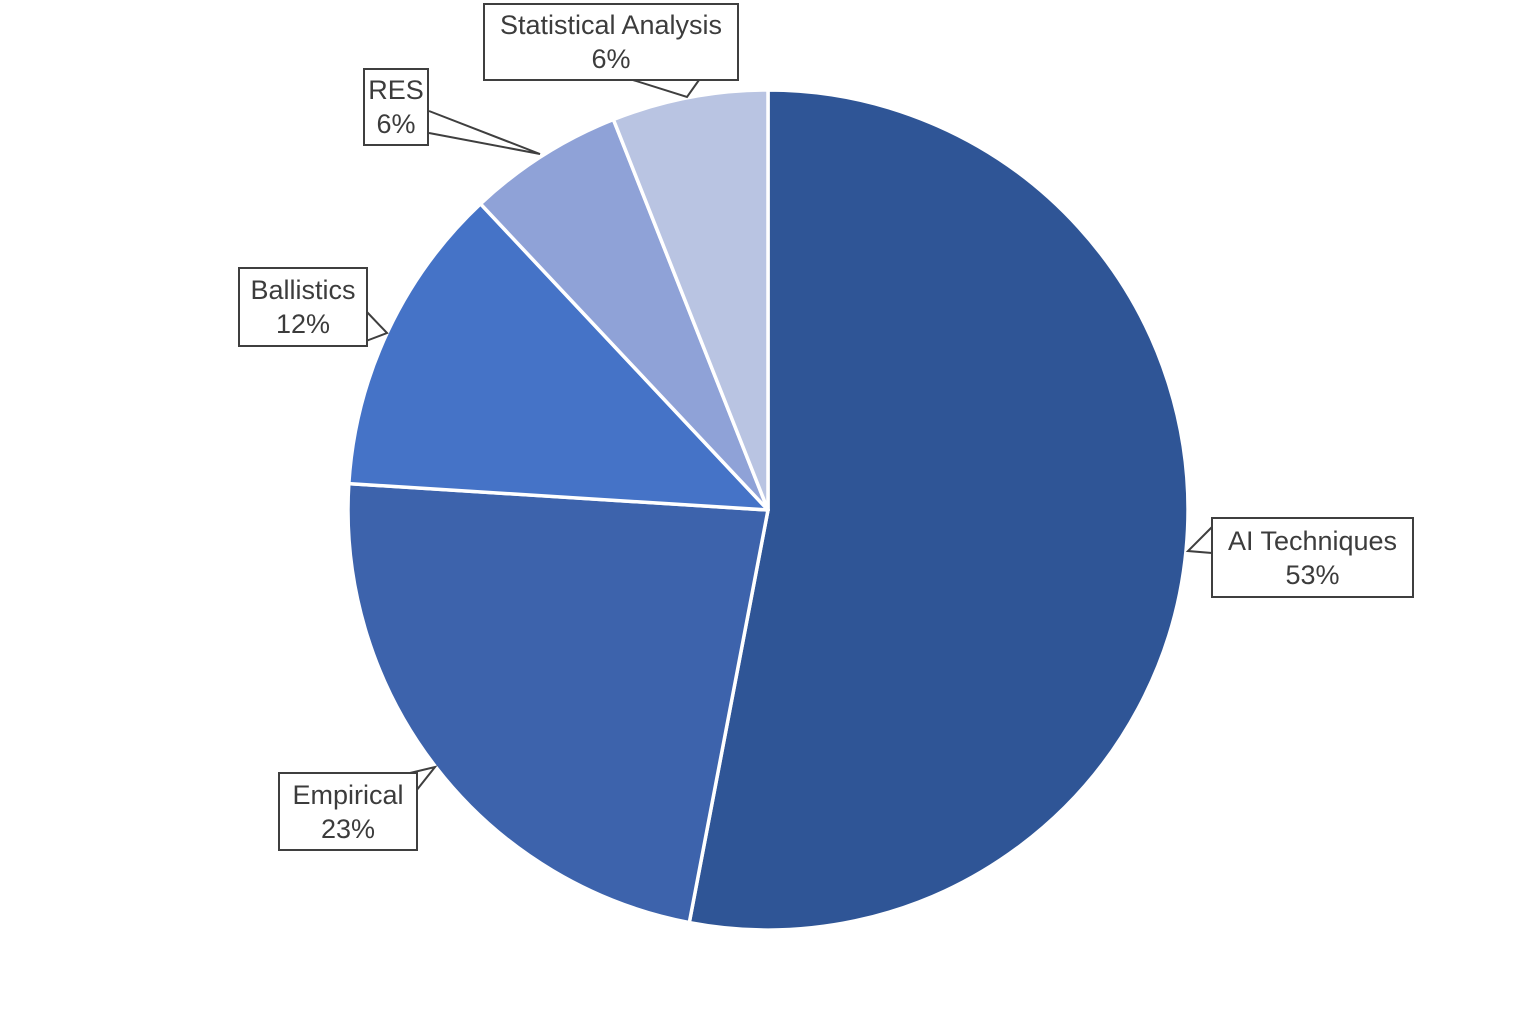 This screenshot has height=1023, width=1536. Describe the element at coordinates (396, 90) in the screenshot. I see `label-res-name: RES` at that location.